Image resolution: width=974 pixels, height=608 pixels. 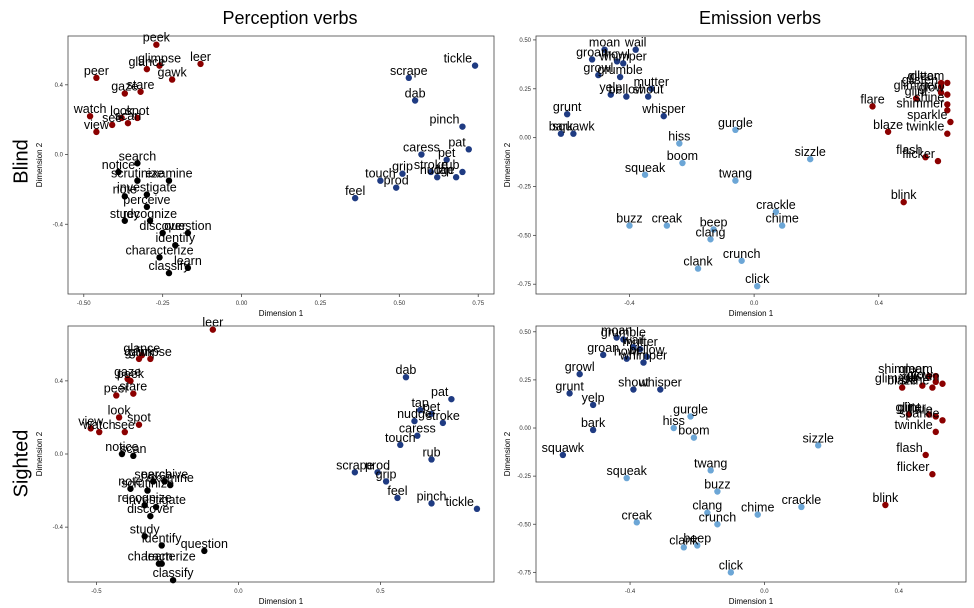 What do you see at coordinates (636, 515) in the screenshot?
I see `point-label: creak` at bounding box center [636, 515].